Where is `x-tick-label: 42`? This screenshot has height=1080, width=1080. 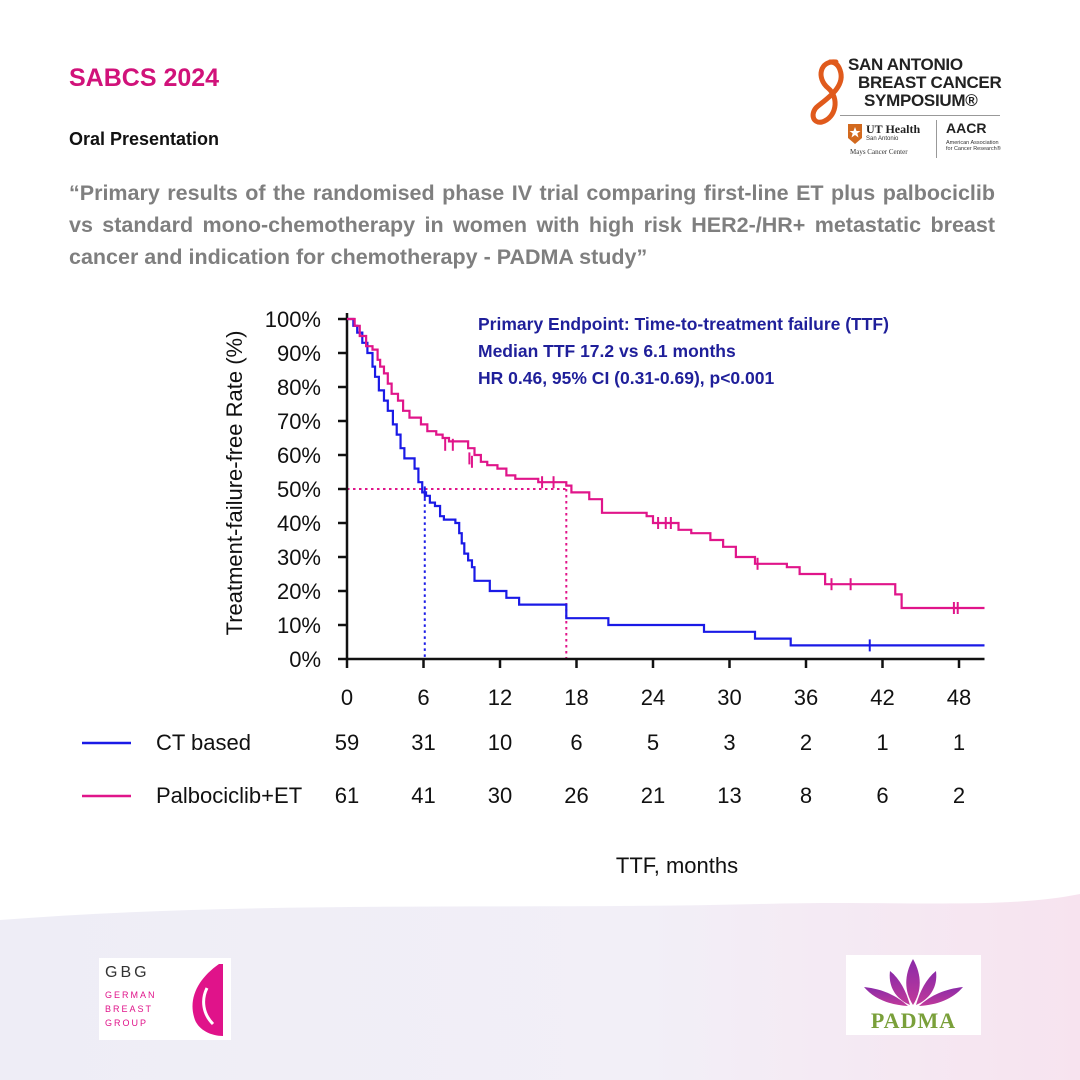
x-tick-label: 42 is located at coordinates (882, 697).